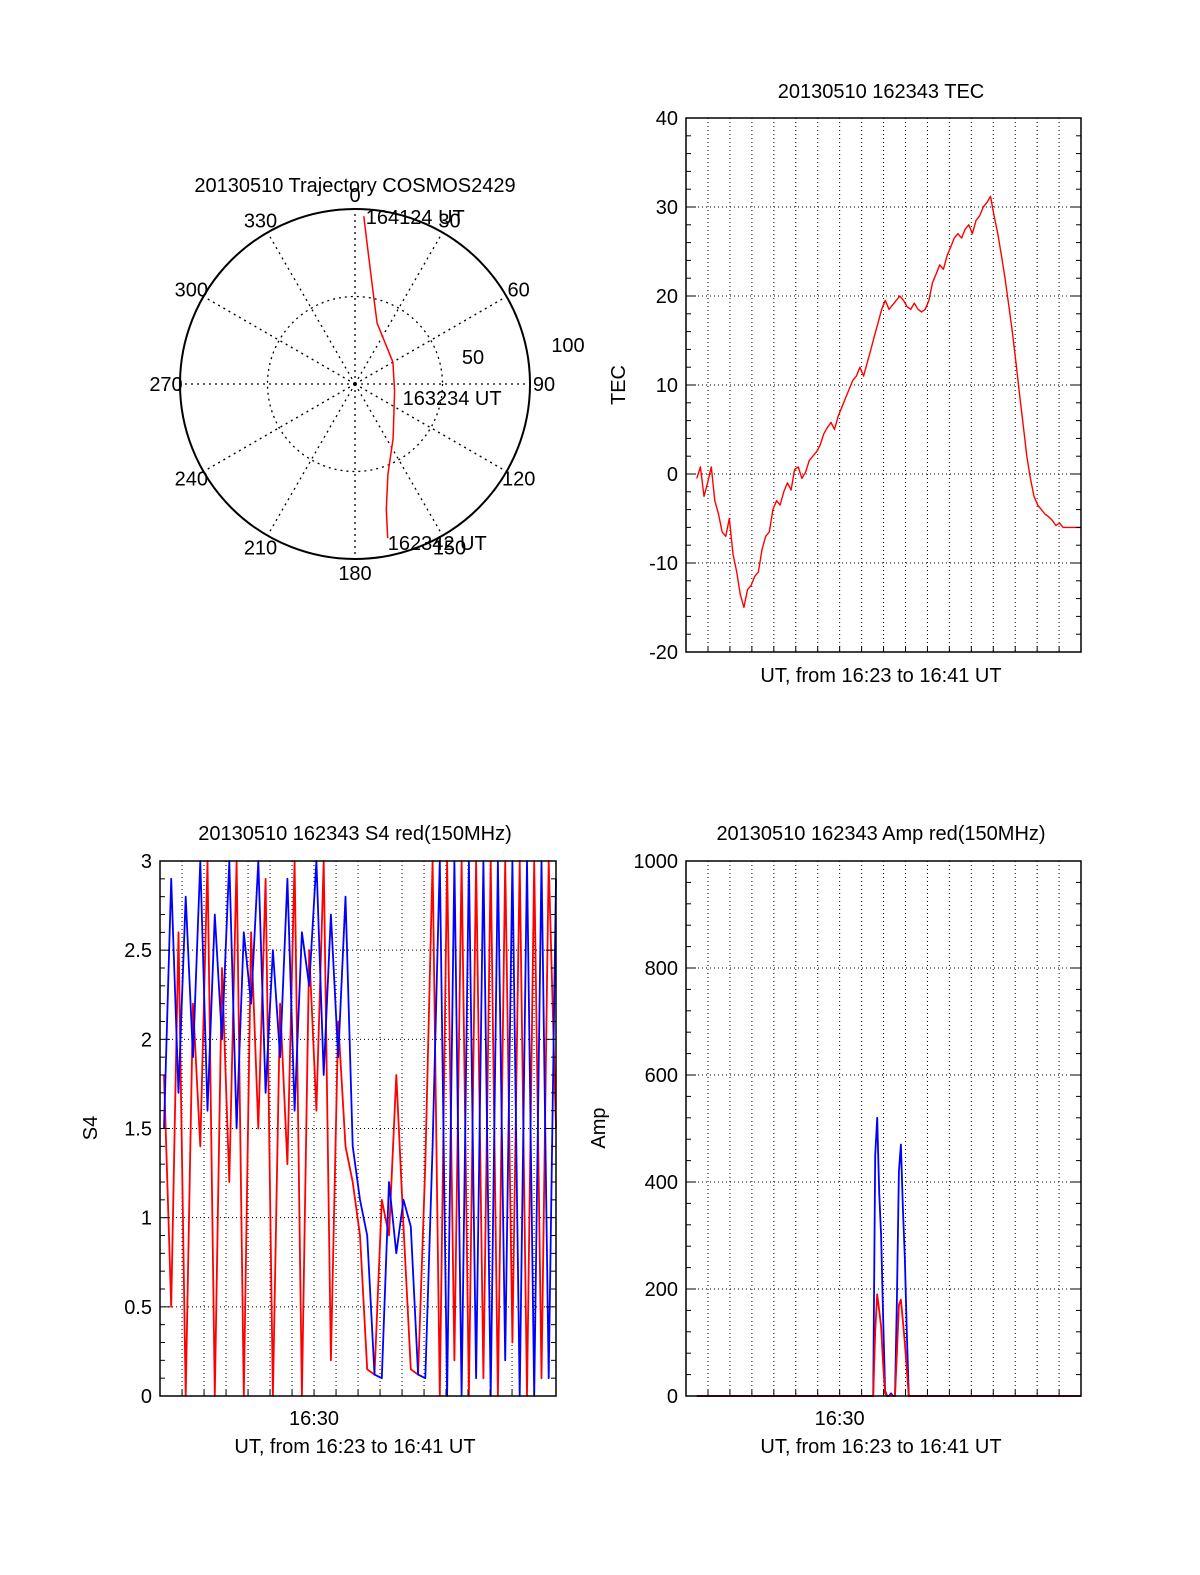 Image resolution: width=1200 pixels, height=1575 pixels. What do you see at coordinates (449, 221) in the screenshot?
I see `azimuth-tick-label: 30` at bounding box center [449, 221].